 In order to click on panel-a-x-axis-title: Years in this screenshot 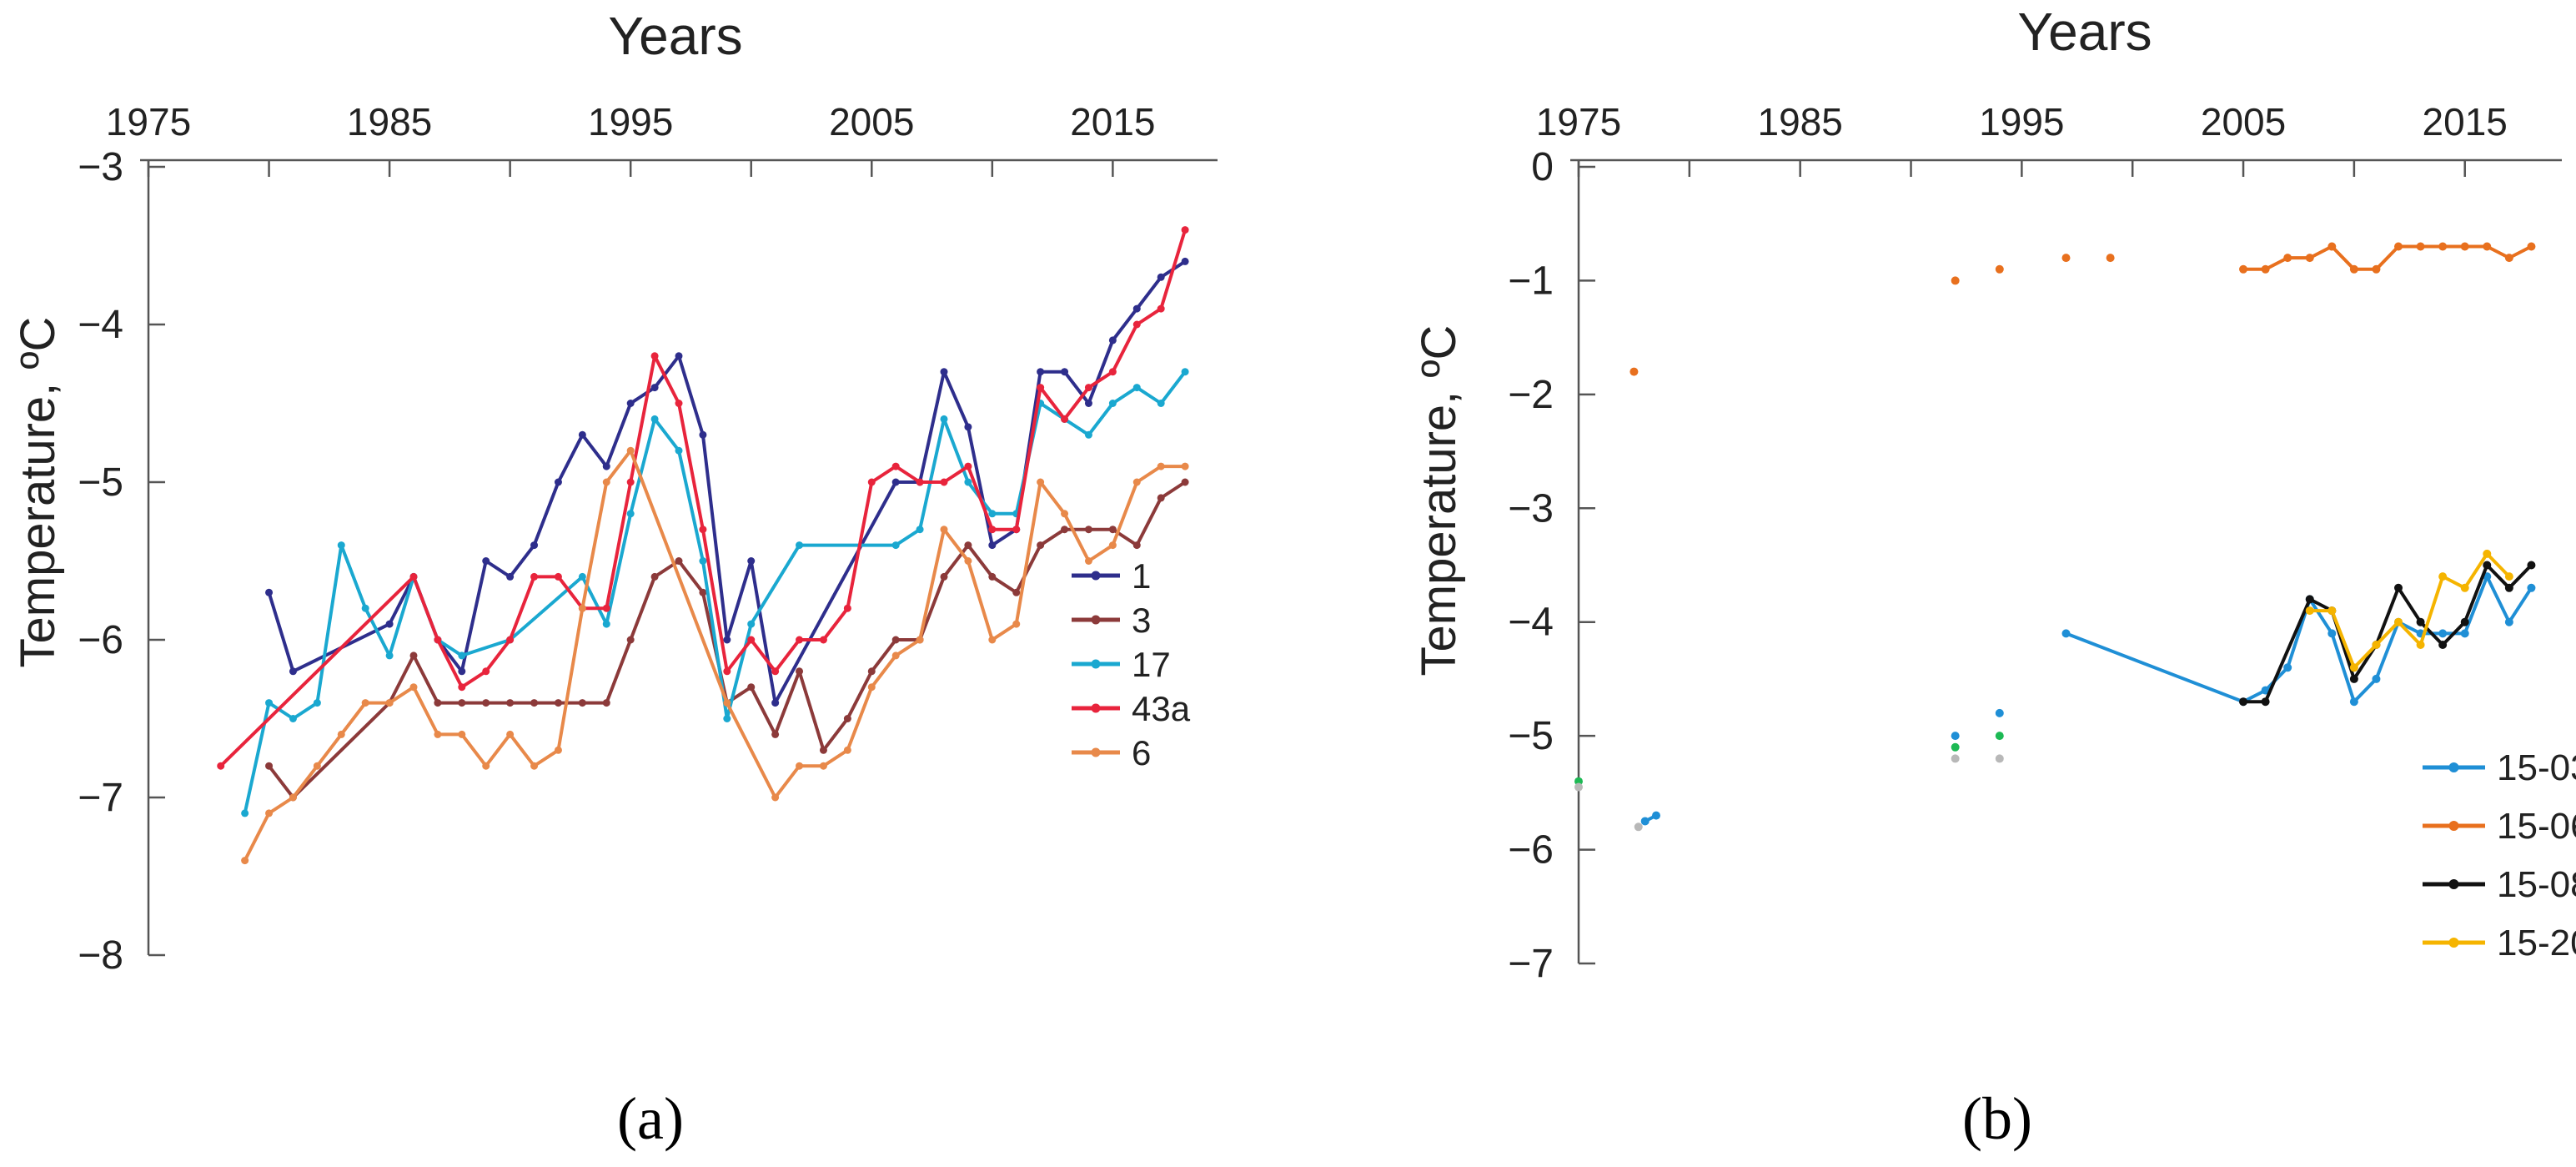, I will do `click(675, 36)`.